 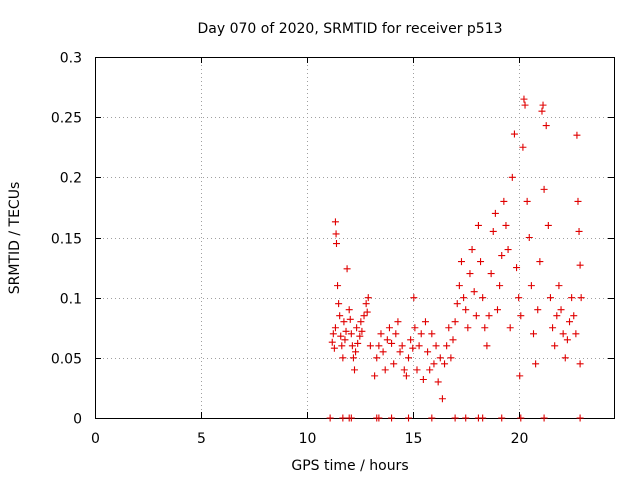 I want to click on y-axis-label: SRMTID / TECUs, so click(x=15, y=238).